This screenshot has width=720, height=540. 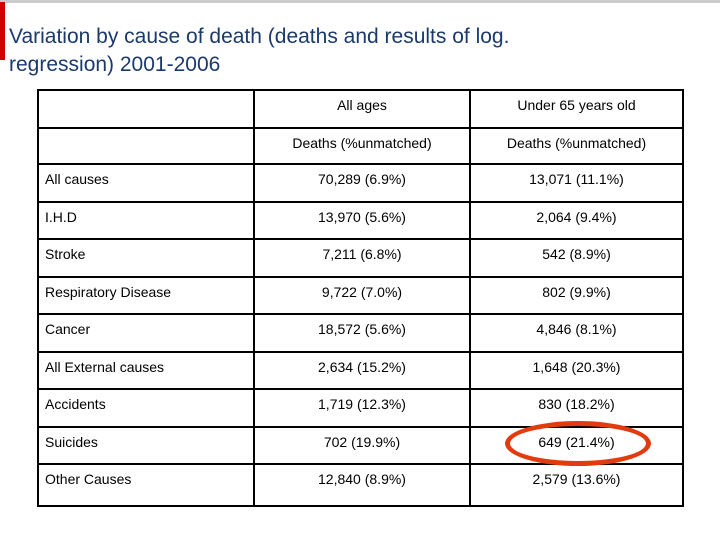 I want to click on all-ages-value: 12,840 (8.9%), so click(x=362, y=485).